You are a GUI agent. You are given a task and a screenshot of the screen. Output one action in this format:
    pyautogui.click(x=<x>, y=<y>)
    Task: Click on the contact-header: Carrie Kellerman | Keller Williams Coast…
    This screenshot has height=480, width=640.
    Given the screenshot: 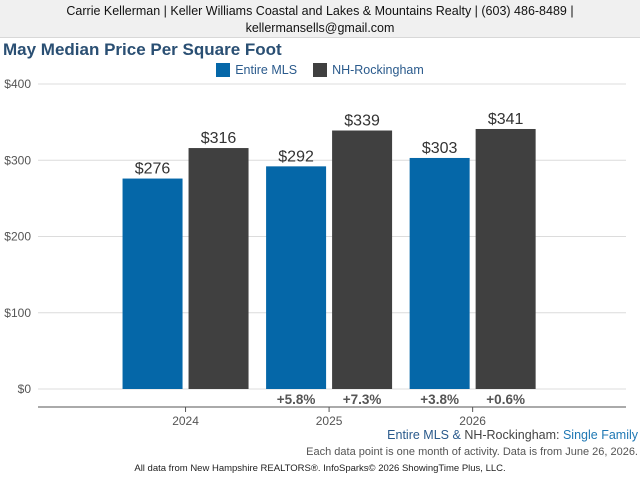 What is the action you would take?
    pyautogui.click(x=320, y=19)
    